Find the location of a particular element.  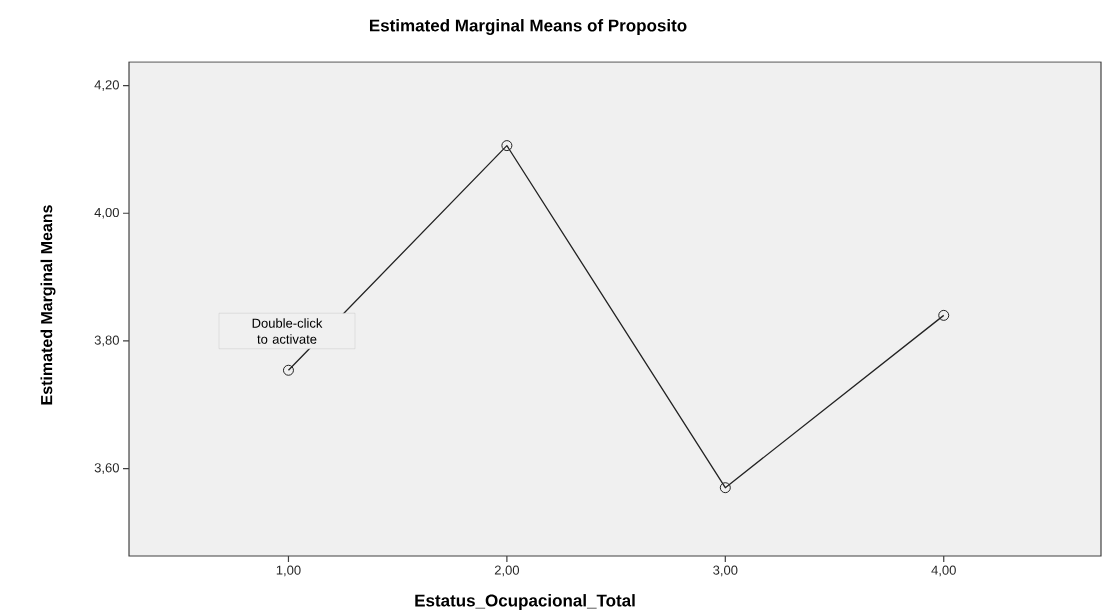

x-tick-label: 2,00 is located at coordinates (507, 571).